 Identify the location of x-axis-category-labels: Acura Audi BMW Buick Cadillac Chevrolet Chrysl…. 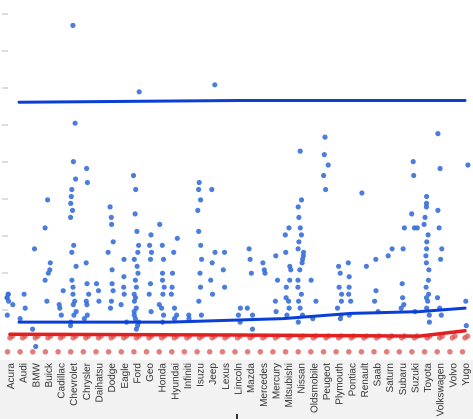
(239, 389).